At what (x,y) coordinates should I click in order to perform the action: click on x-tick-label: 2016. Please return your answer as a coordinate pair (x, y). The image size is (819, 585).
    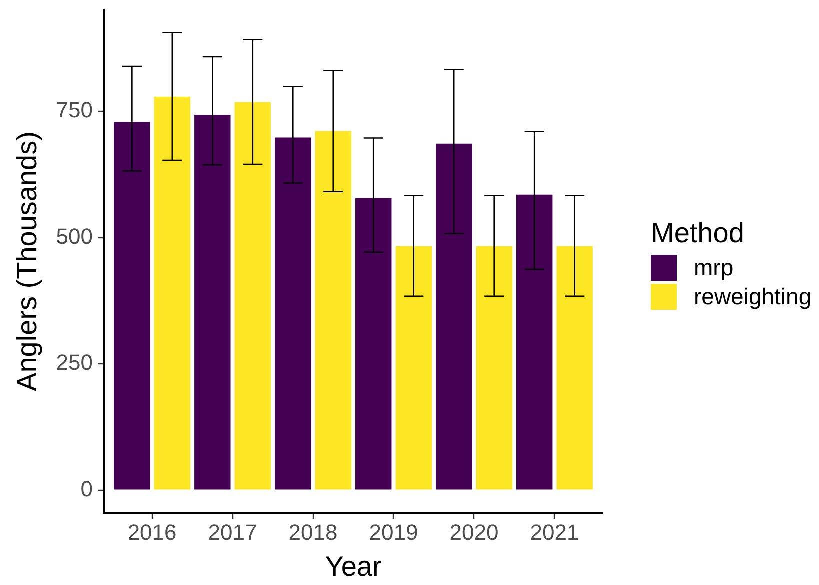
    Looking at the image, I should click on (152, 533).